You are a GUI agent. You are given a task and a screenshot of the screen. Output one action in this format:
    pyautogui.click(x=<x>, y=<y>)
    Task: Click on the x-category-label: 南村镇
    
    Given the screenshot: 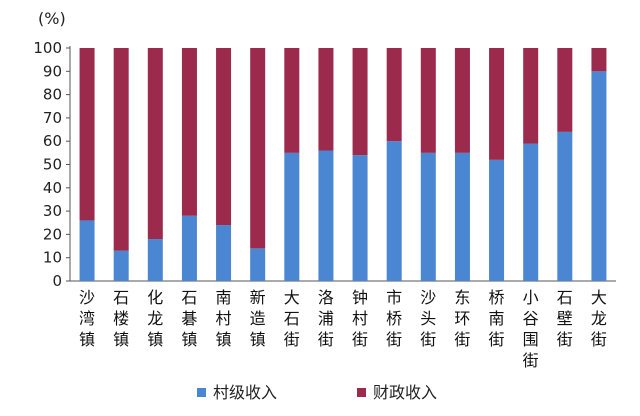 What is the action you would take?
    pyautogui.click(x=224, y=318)
    